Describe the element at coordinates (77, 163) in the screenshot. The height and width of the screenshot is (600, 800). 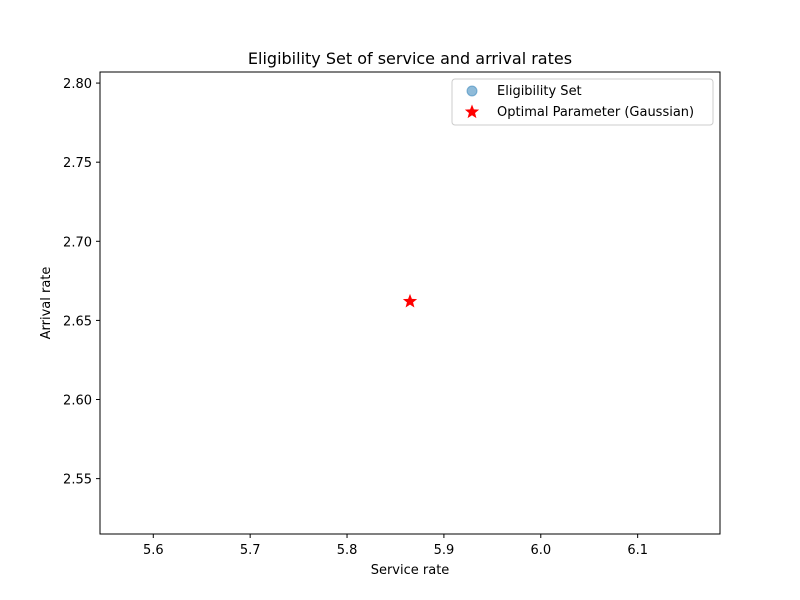
I see `y-tick-label: 2.75` at that location.